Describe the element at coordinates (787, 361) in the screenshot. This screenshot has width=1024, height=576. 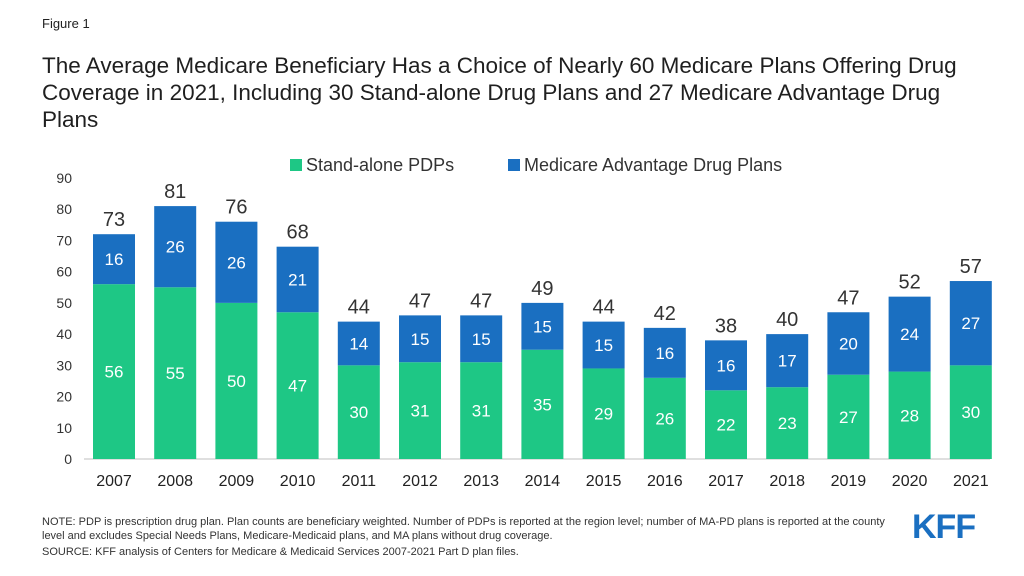
I see `data-label-mapd: 17` at that location.